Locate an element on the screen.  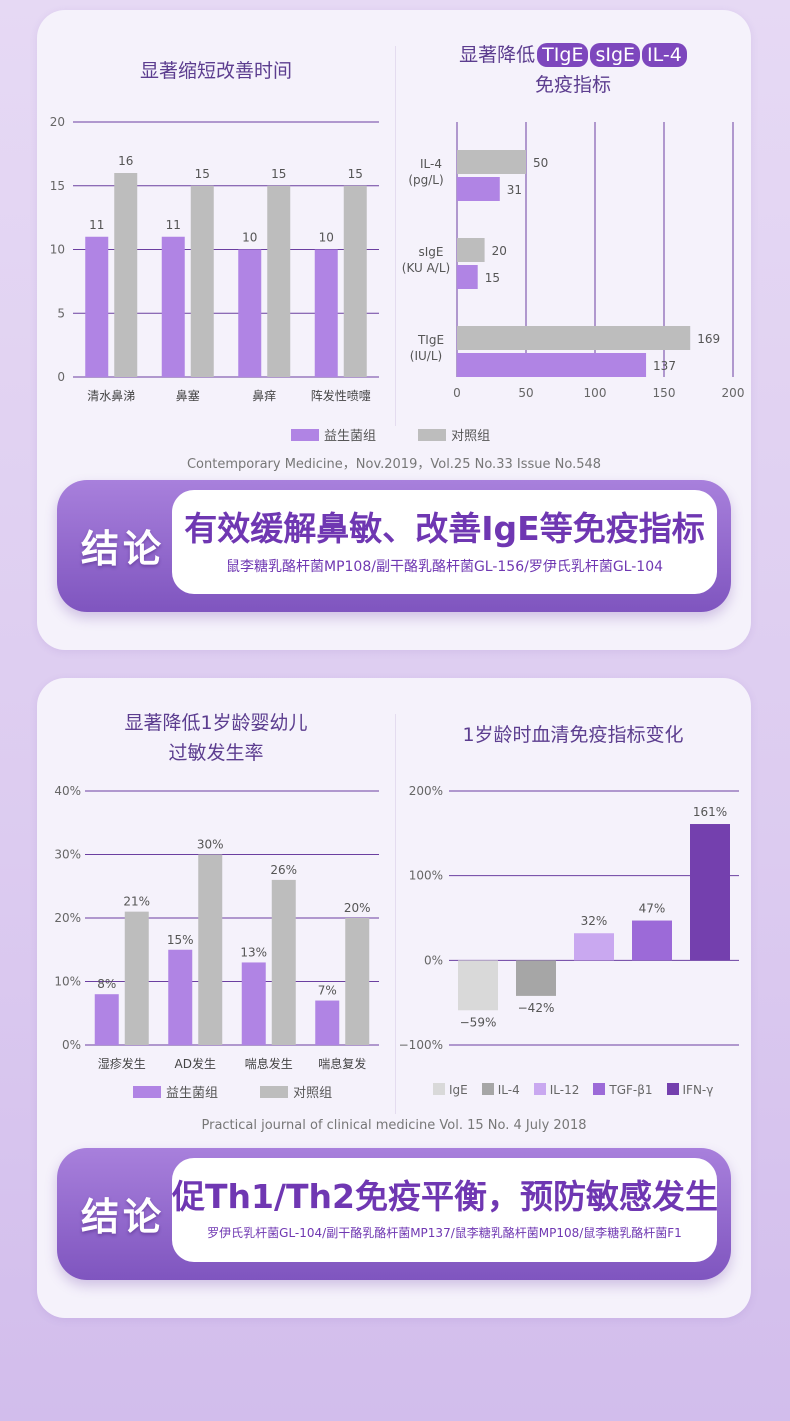
y-tick-label: 40% is located at coordinates (67, 791).